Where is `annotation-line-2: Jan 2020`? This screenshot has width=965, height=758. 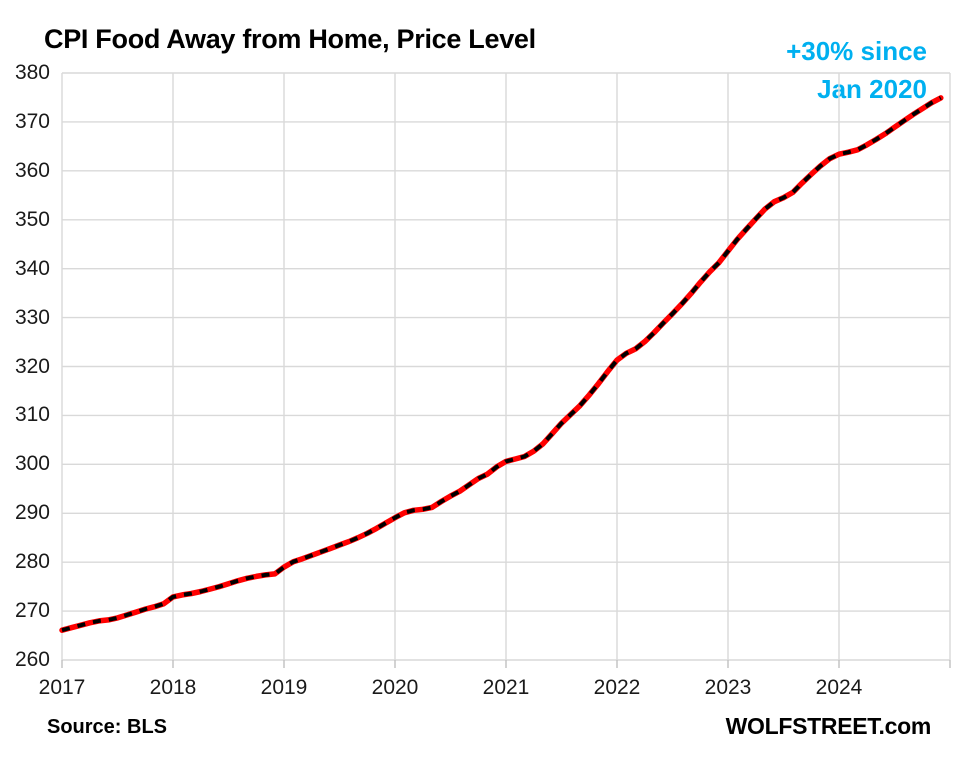 annotation-line-2: Jan 2020 is located at coordinates (872, 89).